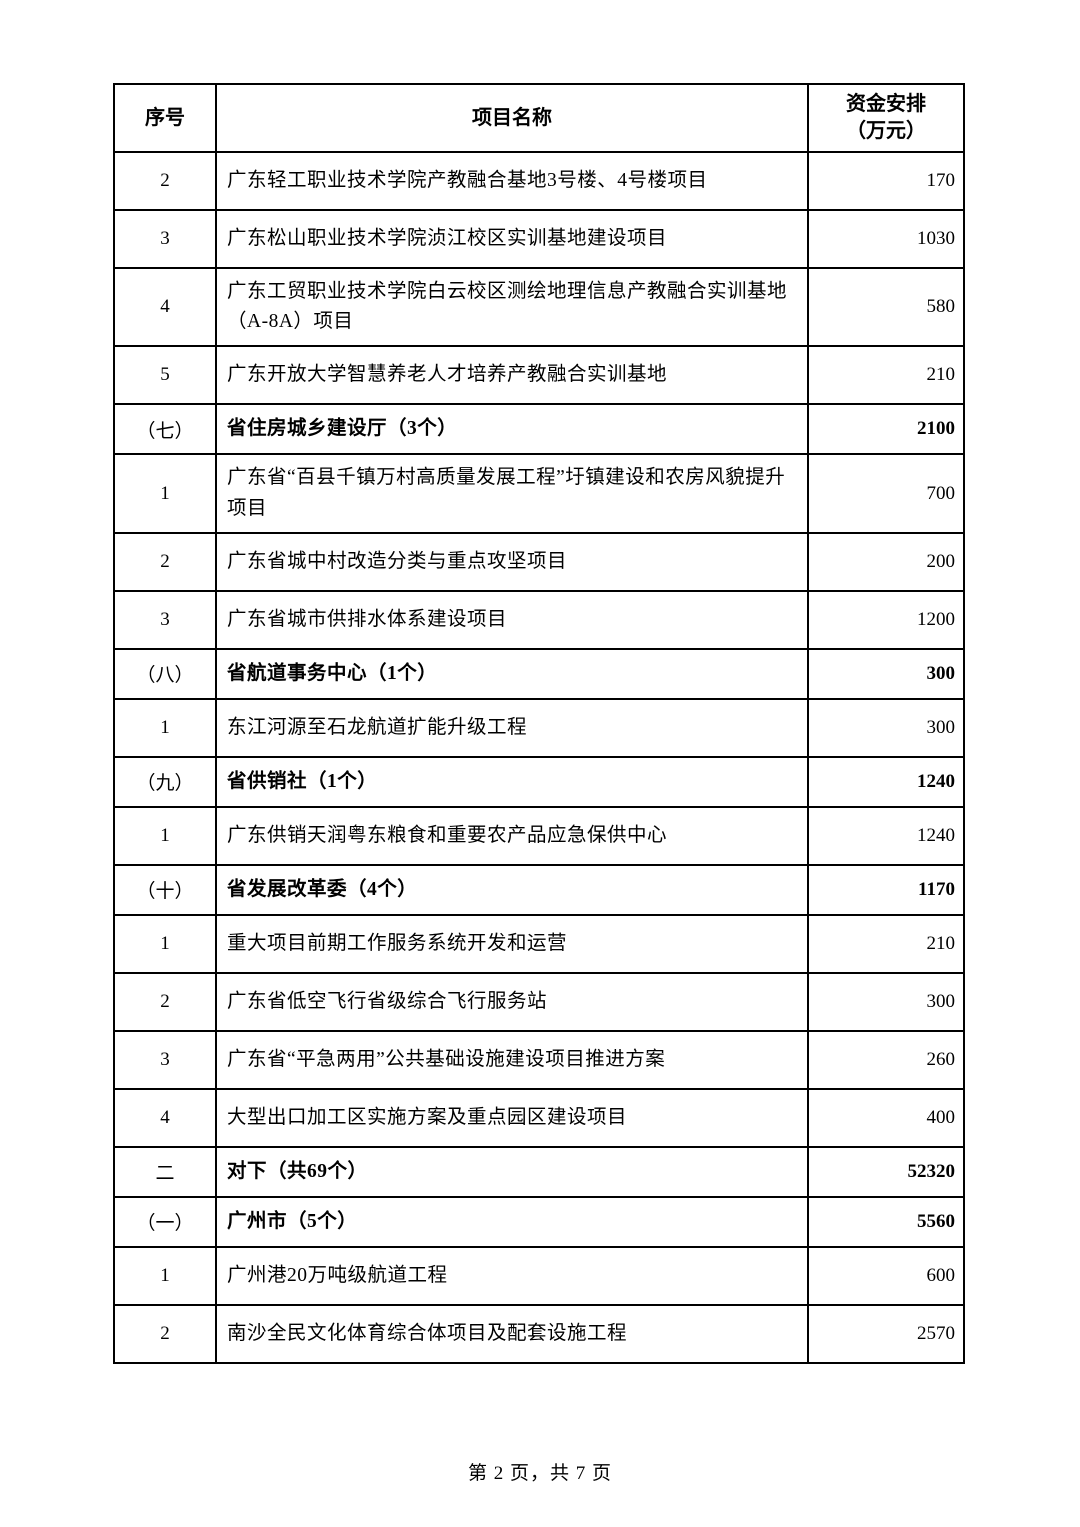  I want to click on row-amount: 260, so click(886, 1059).